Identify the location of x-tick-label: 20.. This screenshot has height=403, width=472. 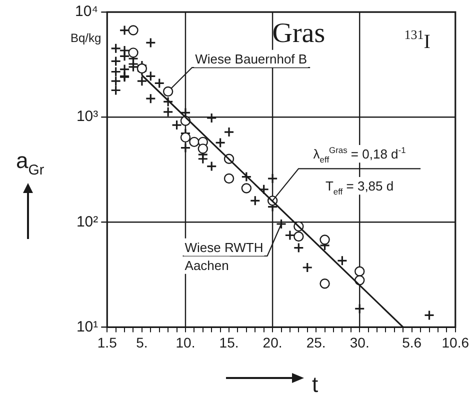
(272, 342).